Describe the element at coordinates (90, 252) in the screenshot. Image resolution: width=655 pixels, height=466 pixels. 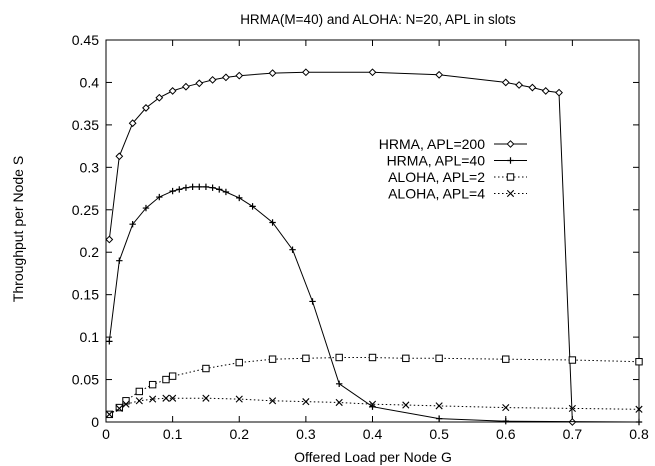
I see `y-tick-label: 0.2` at that location.